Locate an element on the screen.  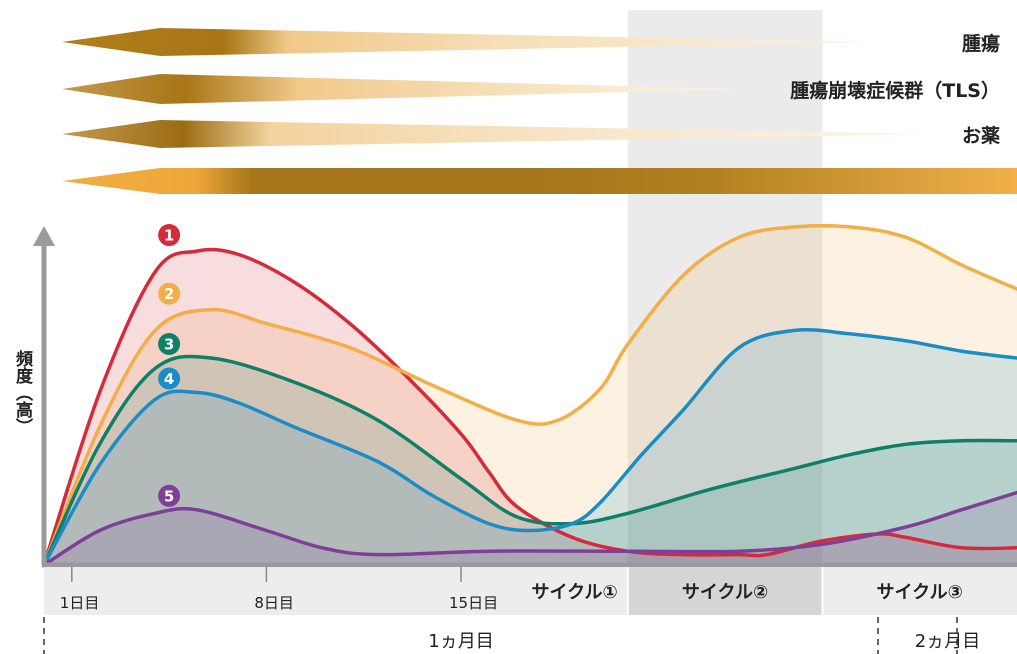
series-3-marker-circle is located at coordinates (169, 344).